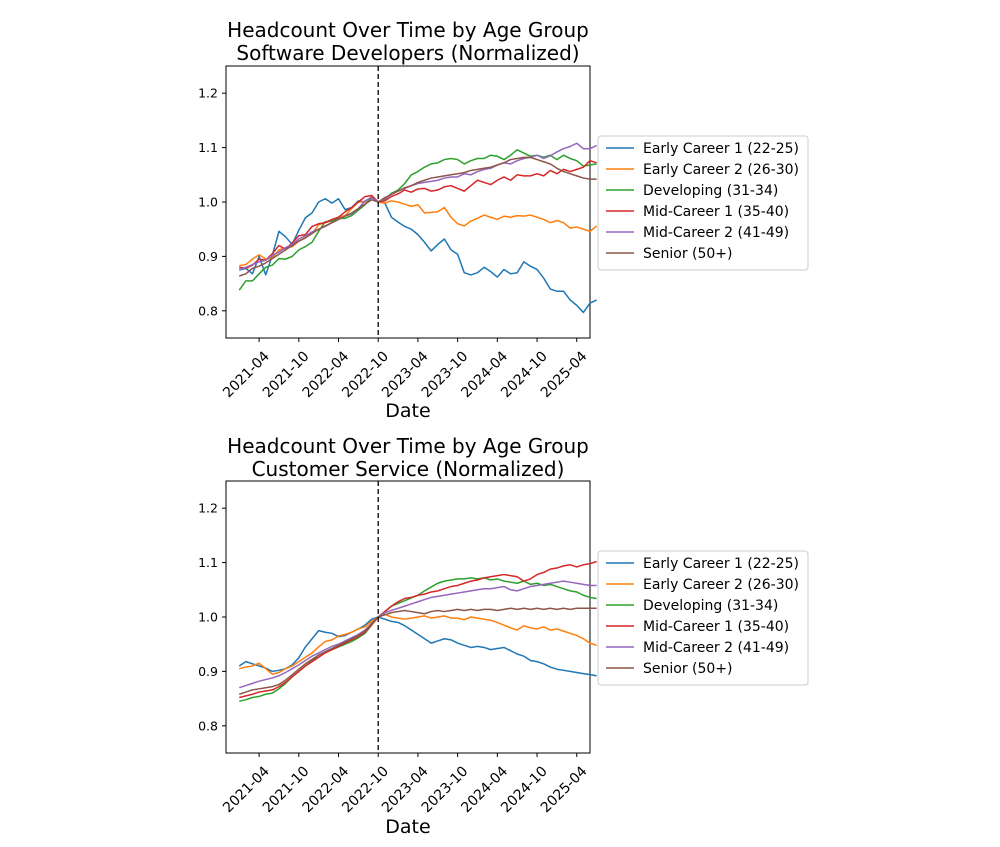 This screenshot has height=847, width=1000. Describe the element at coordinates (407, 53) in the screenshot. I see `chart-title-line-2: Software Developers (Normalized)` at that location.